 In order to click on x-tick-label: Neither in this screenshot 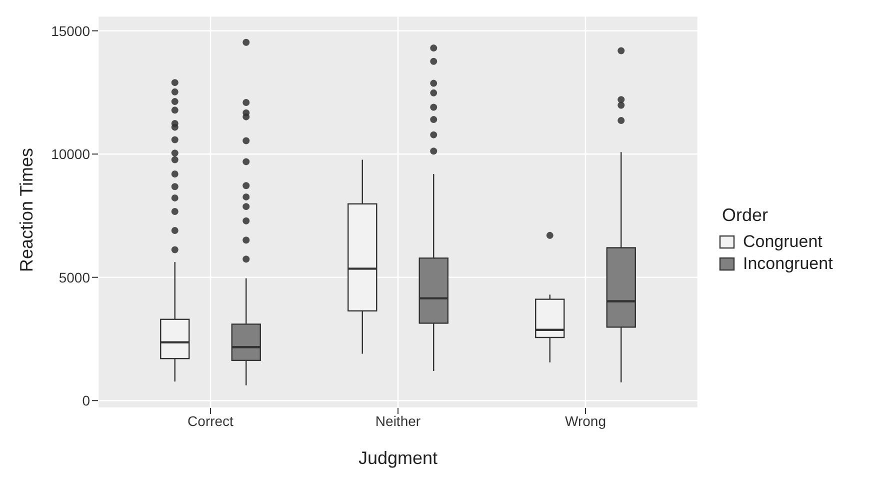, I will do `click(398, 420)`.